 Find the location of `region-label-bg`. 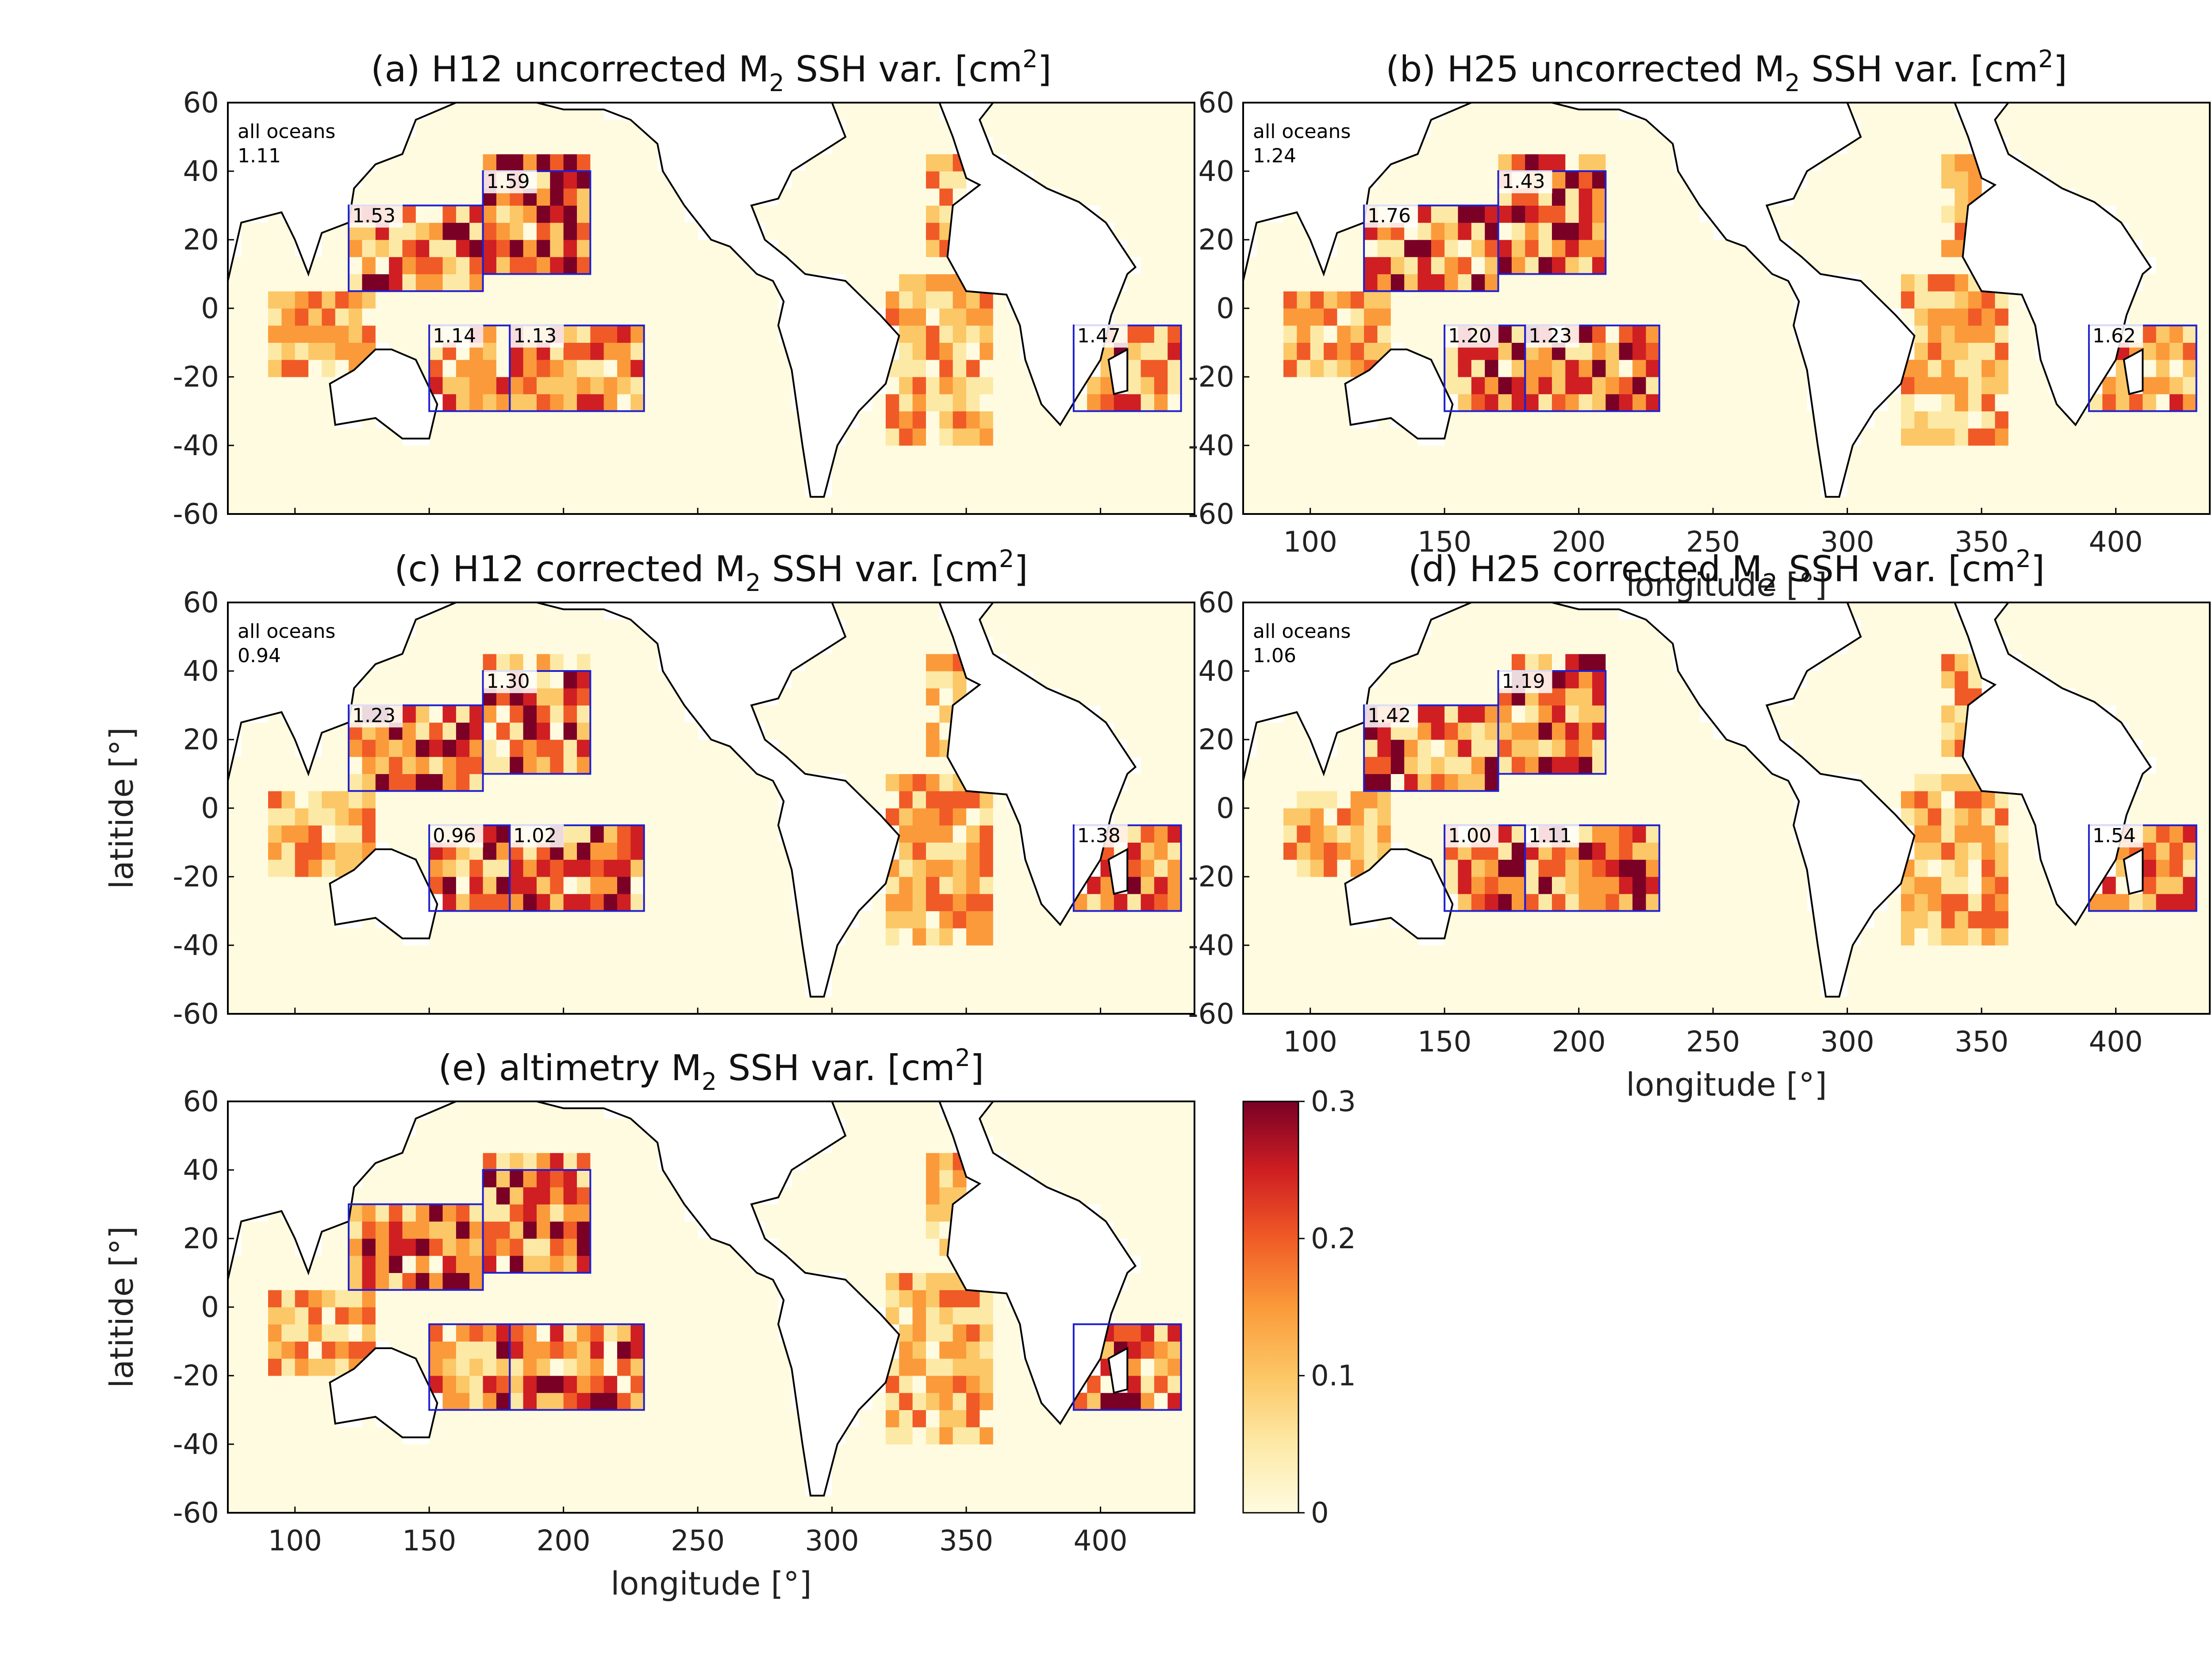

region-label-bg is located at coordinates (537, 836).